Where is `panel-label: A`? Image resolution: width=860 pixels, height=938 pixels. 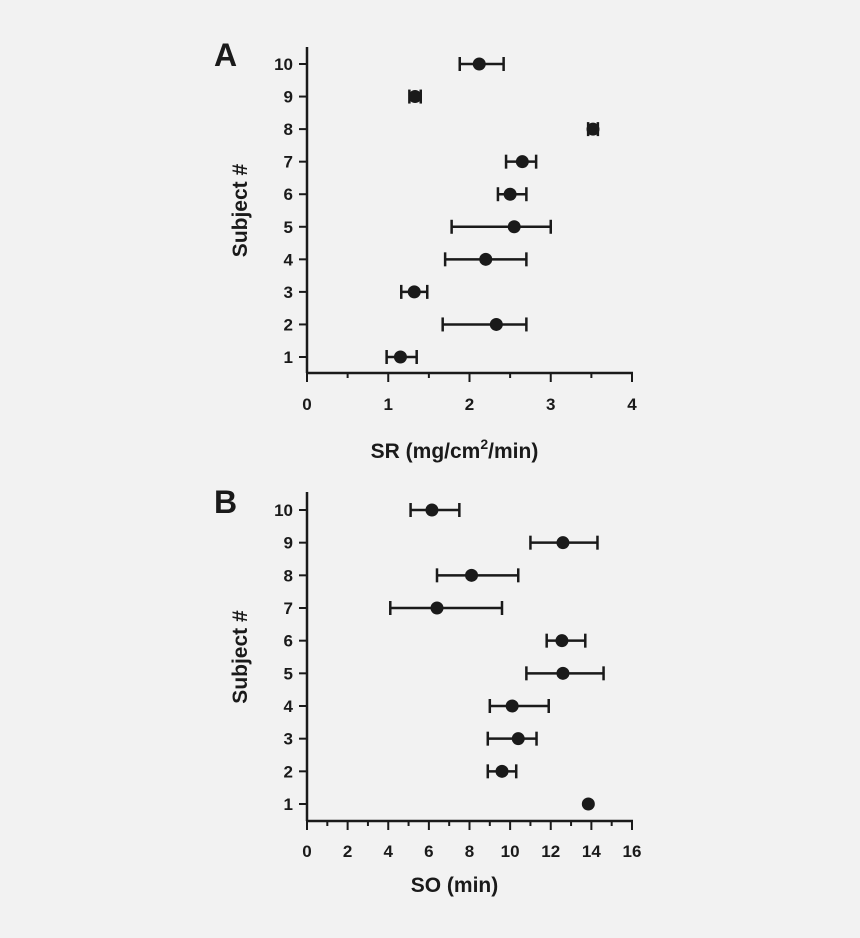 panel-label: A is located at coordinates (225, 55).